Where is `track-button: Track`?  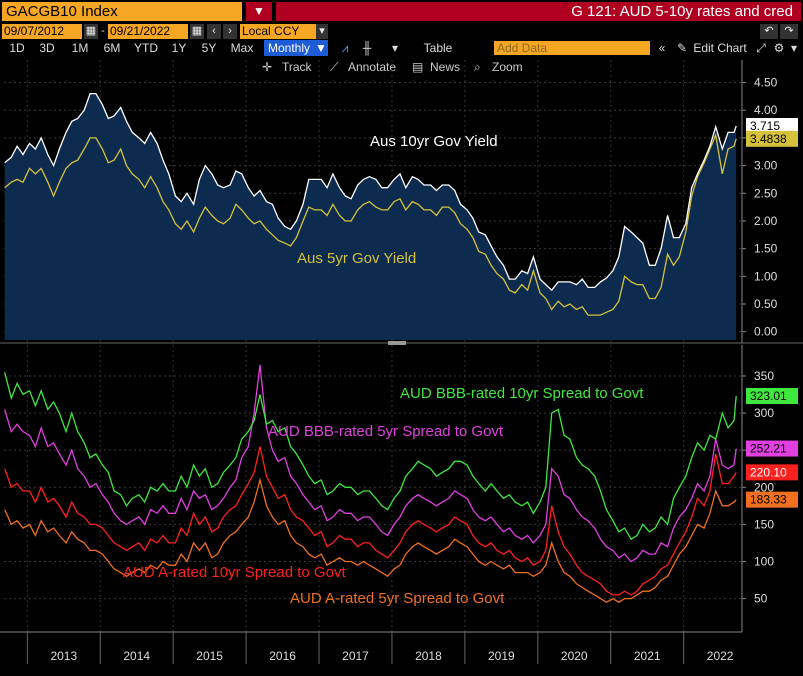 track-button: Track is located at coordinates (297, 67).